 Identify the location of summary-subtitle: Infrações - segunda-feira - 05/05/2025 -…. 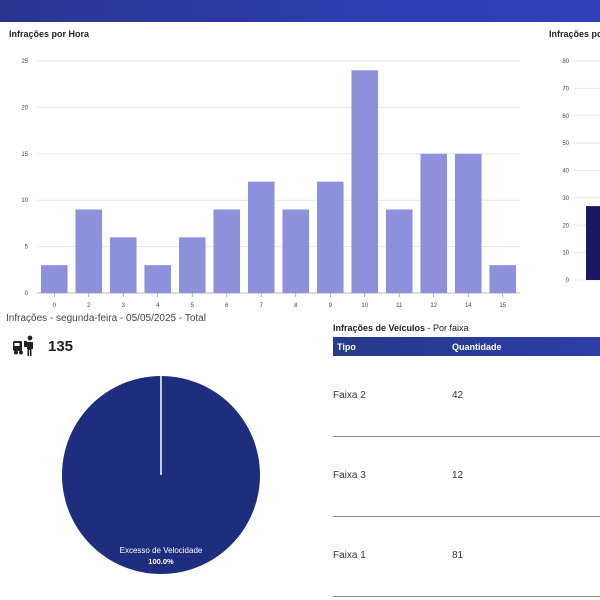
(106, 318).